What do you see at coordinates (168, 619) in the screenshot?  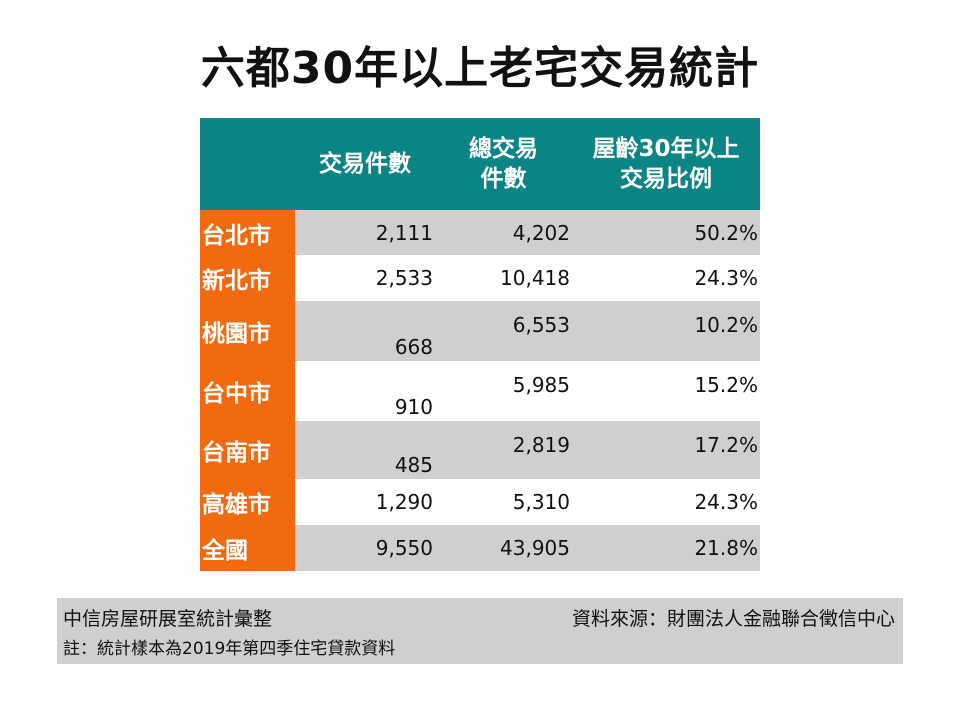 I see `footer-compiler: 中信房屋研展室統計彙整` at bounding box center [168, 619].